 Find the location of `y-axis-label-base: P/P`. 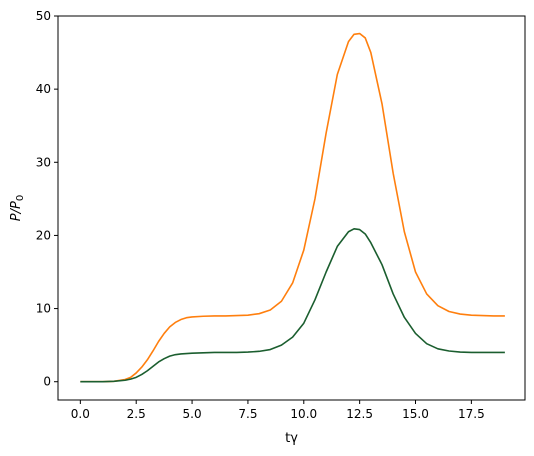

y-axis-label-base: P/P is located at coordinates (16, 211).